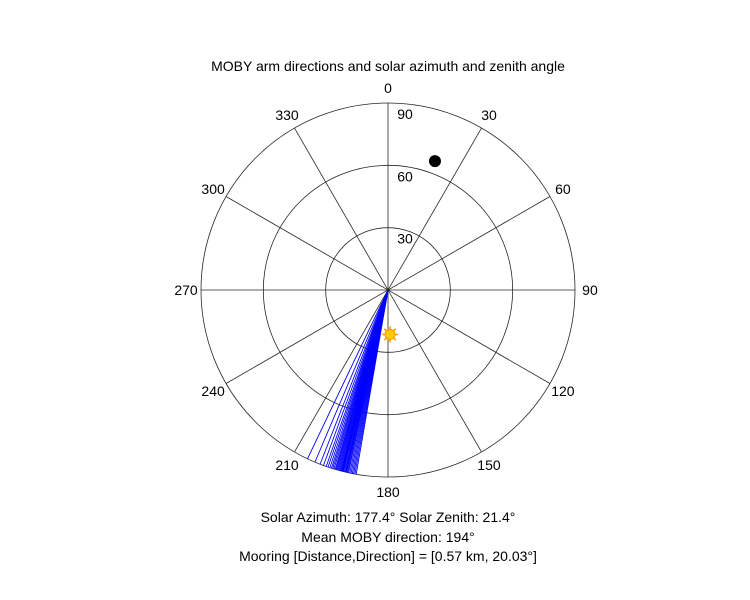 This screenshot has width=750, height=600. I want to click on moby-direction-caption: Mean MOBY direction: 194°, so click(387, 537).